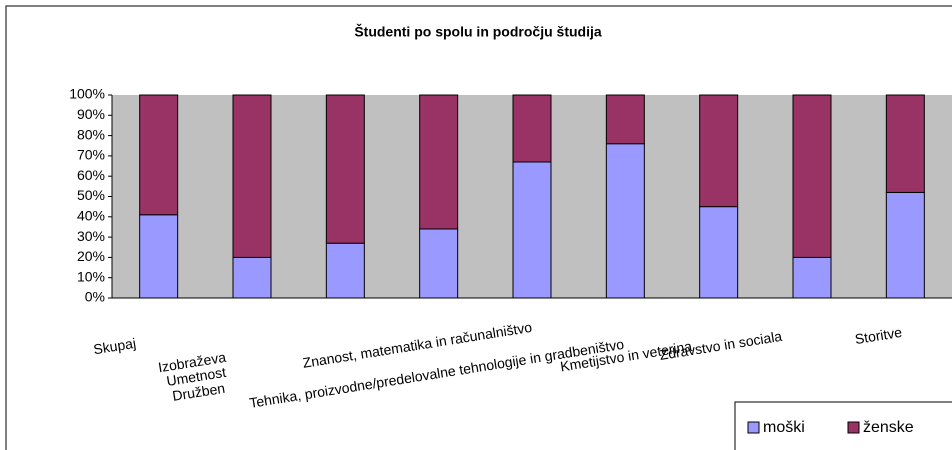 The width and height of the screenshot is (952, 450). What do you see at coordinates (91, 276) in the screenshot?
I see `y-tick-label: 10%` at bounding box center [91, 276].